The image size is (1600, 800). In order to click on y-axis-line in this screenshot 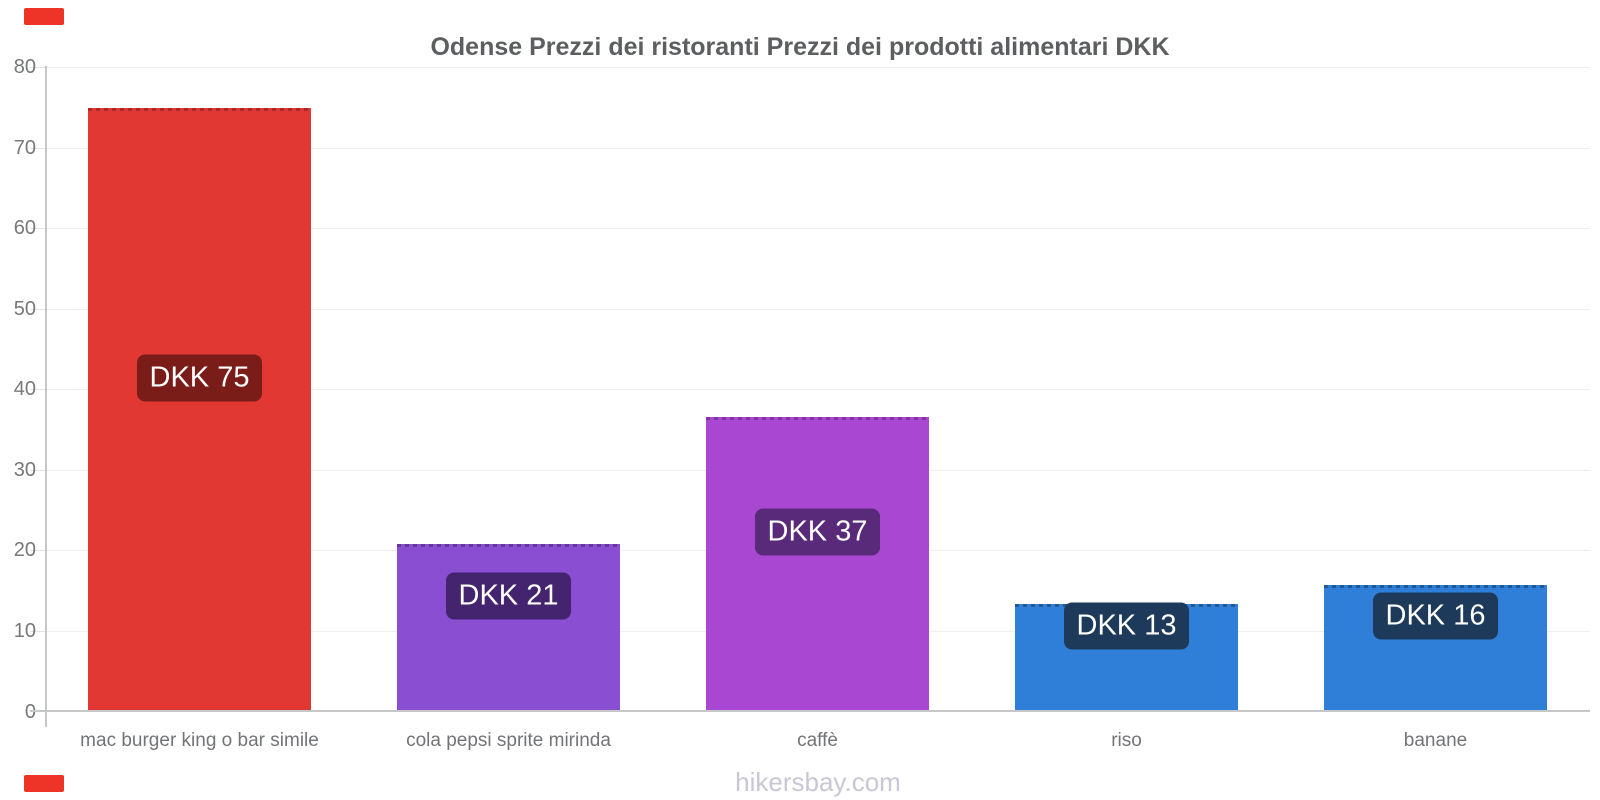, I will do `click(46, 396)`.